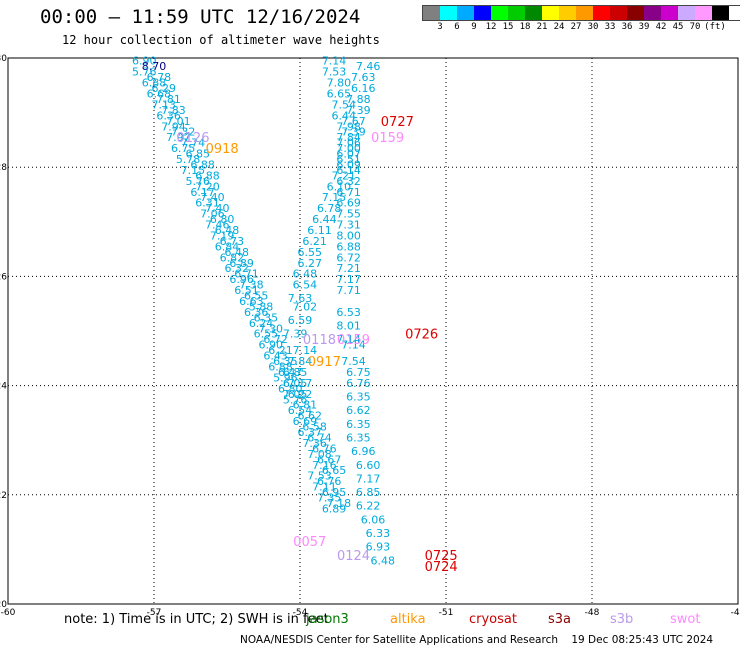 The image size is (740, 650). I want to click on wave-height-label: 6.55, so click(256, 296).